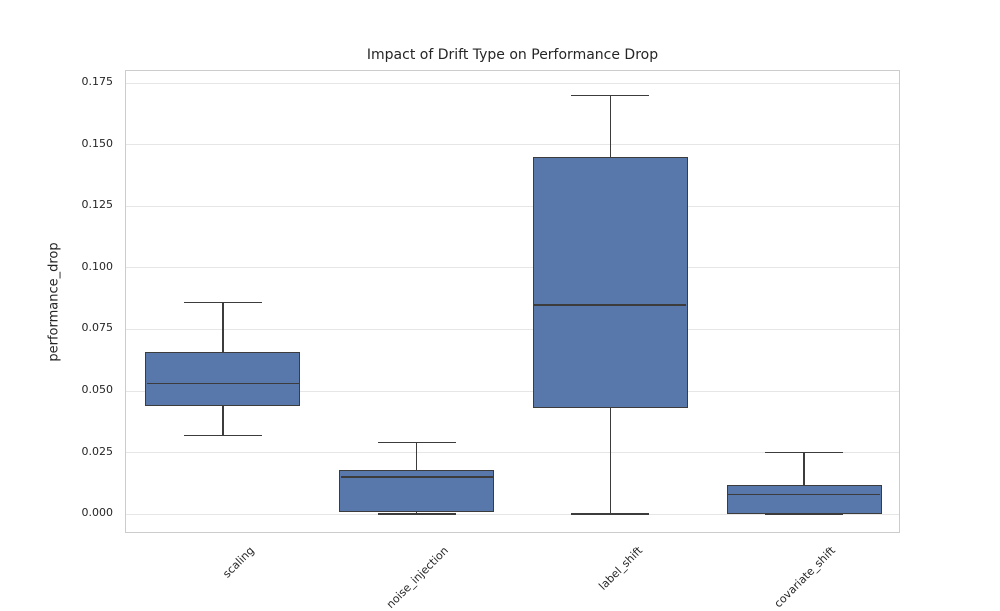  Describe the element at coordinates (417, 577) in the screenshot. I see `x-tick-label: noise_injection` at that location.